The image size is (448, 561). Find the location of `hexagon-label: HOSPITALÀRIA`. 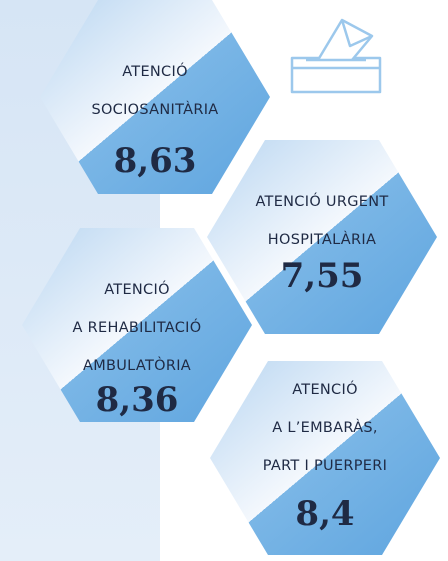

hexagon-label: HOSPITALÀRIA is located at coordinates (322, 239).